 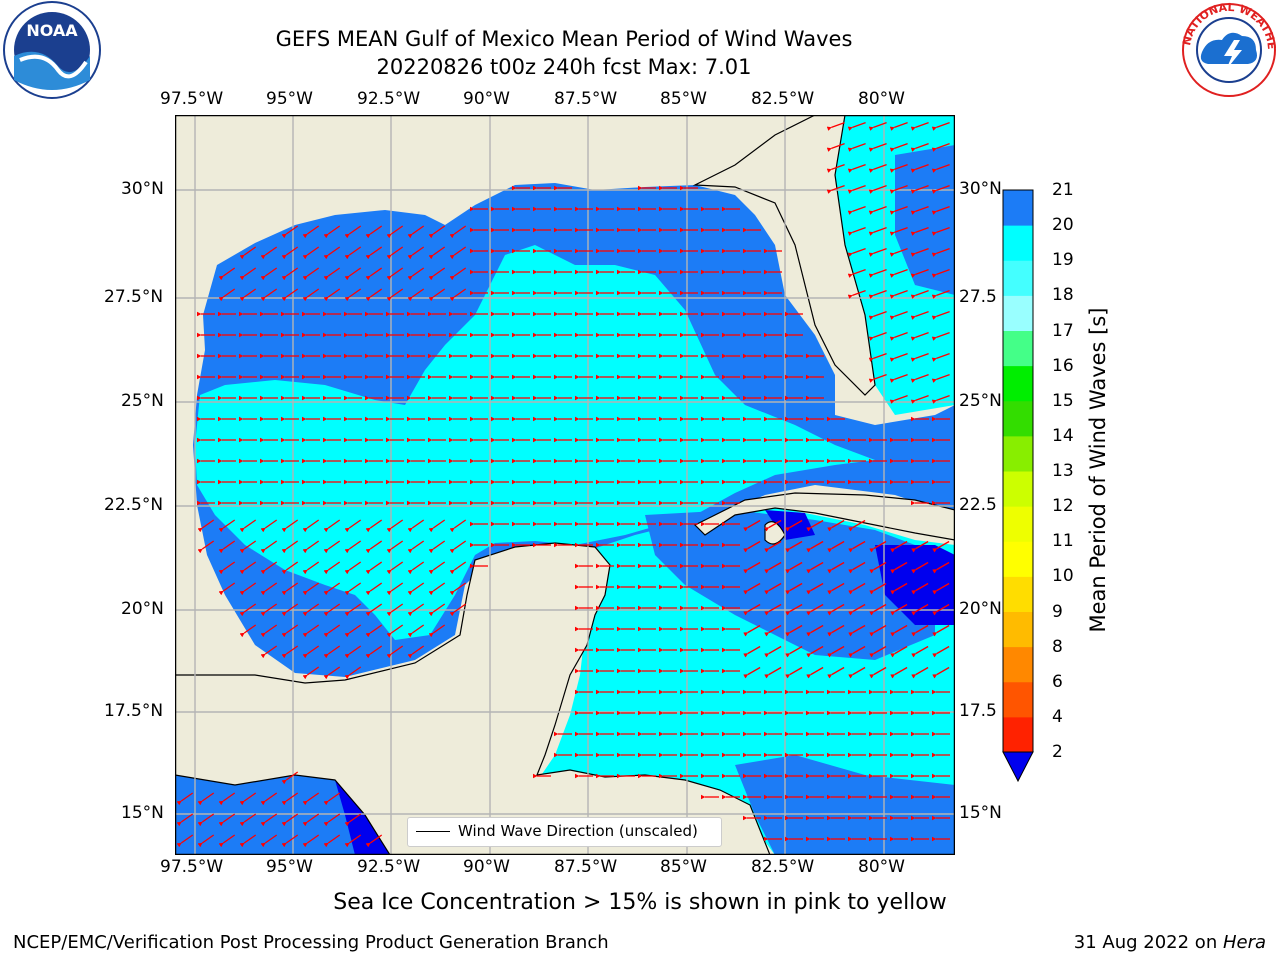 I want to click on lon-label: 90°W, so click(x=486, y=867).